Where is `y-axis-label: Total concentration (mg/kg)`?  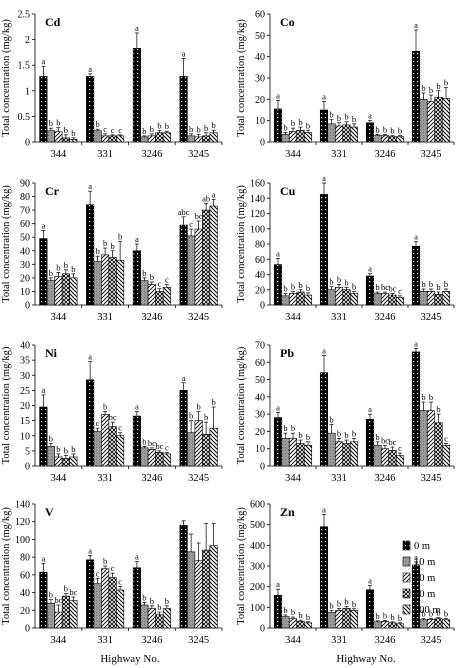 y-axis-label: Total concentration (mg/kg) is located at coordinates (6, 566).